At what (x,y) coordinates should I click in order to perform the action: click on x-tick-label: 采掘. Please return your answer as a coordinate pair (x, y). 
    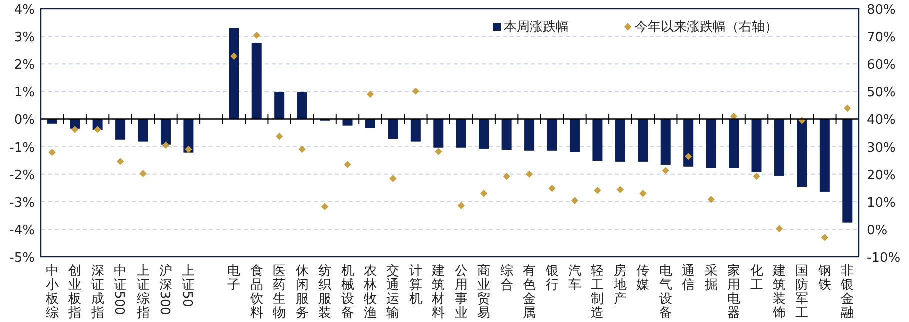
    Looking at the image, I should click on (711, 278).